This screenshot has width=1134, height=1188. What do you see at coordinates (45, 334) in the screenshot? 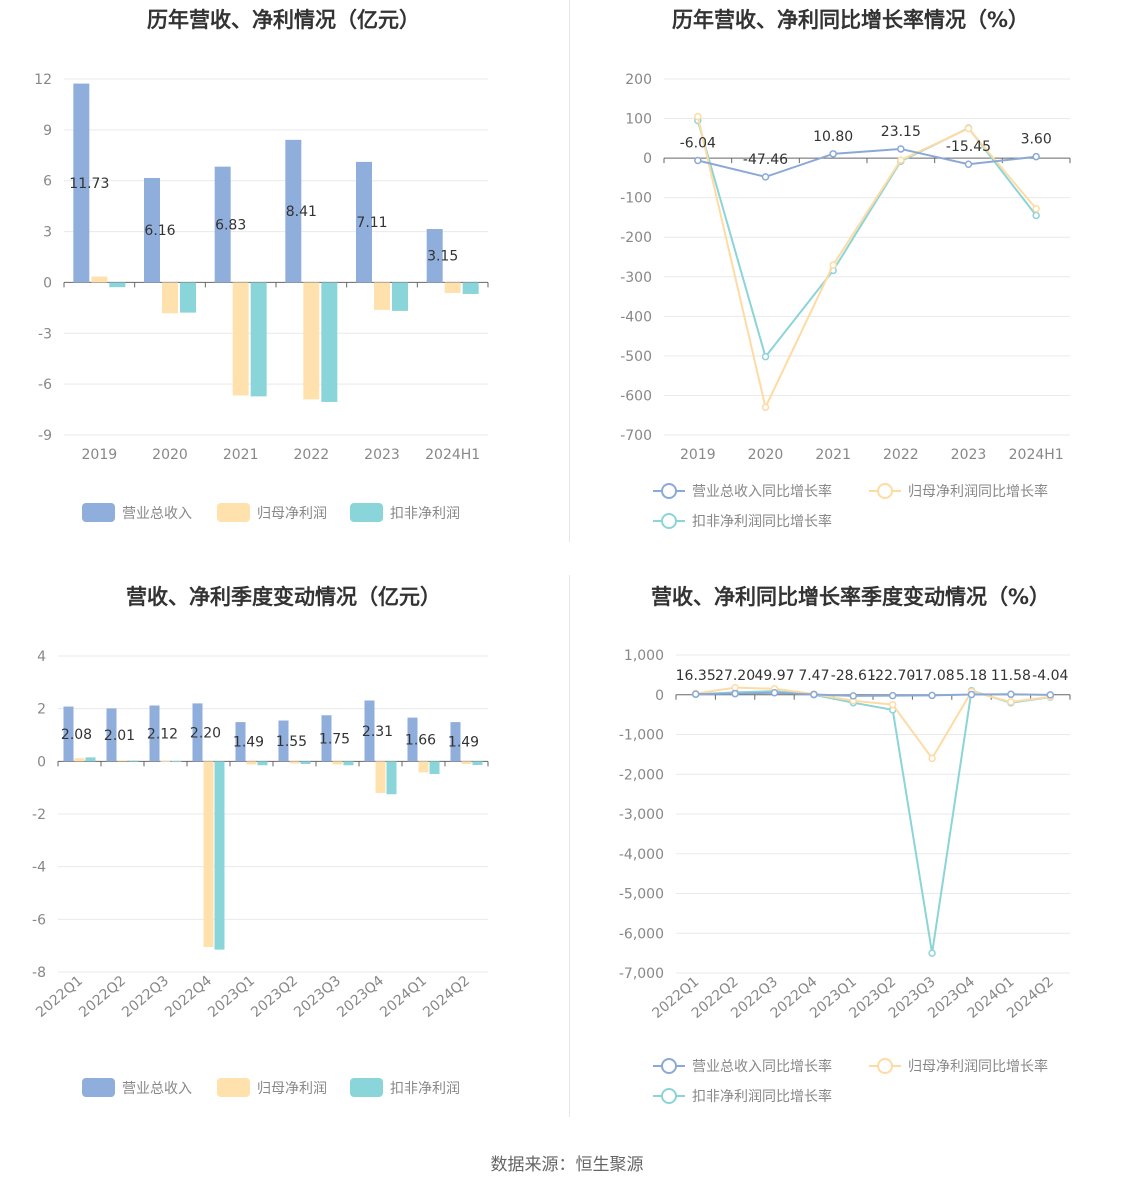
I see `y-tick-label: -3` at bounding box center [45, 334].